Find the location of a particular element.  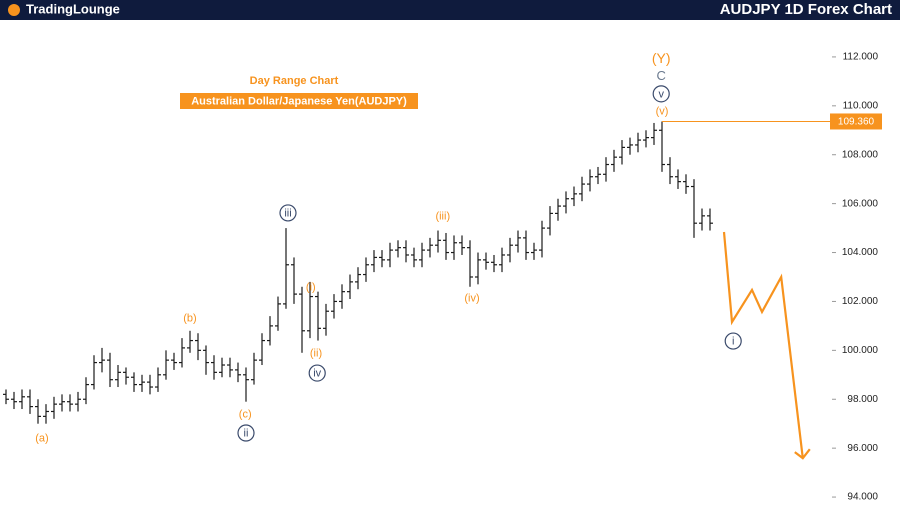

y-tick-label: 106.000 is located at coordinates (860, 203).